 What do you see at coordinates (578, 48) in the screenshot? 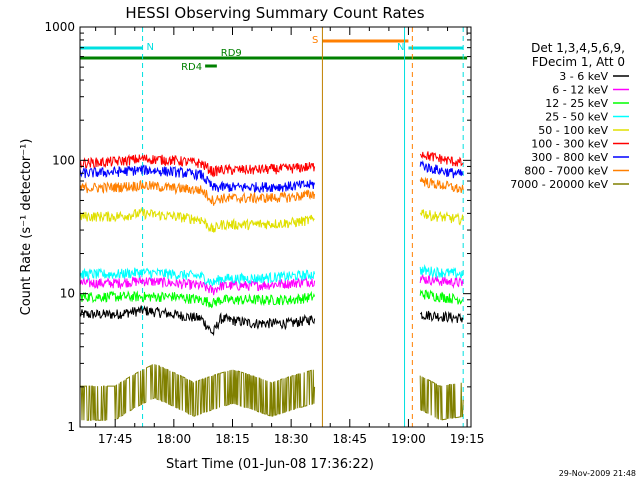
I see `legend-header-detectors: Det 1,3,4,5,6,9,` at bounding box center [578, 48].